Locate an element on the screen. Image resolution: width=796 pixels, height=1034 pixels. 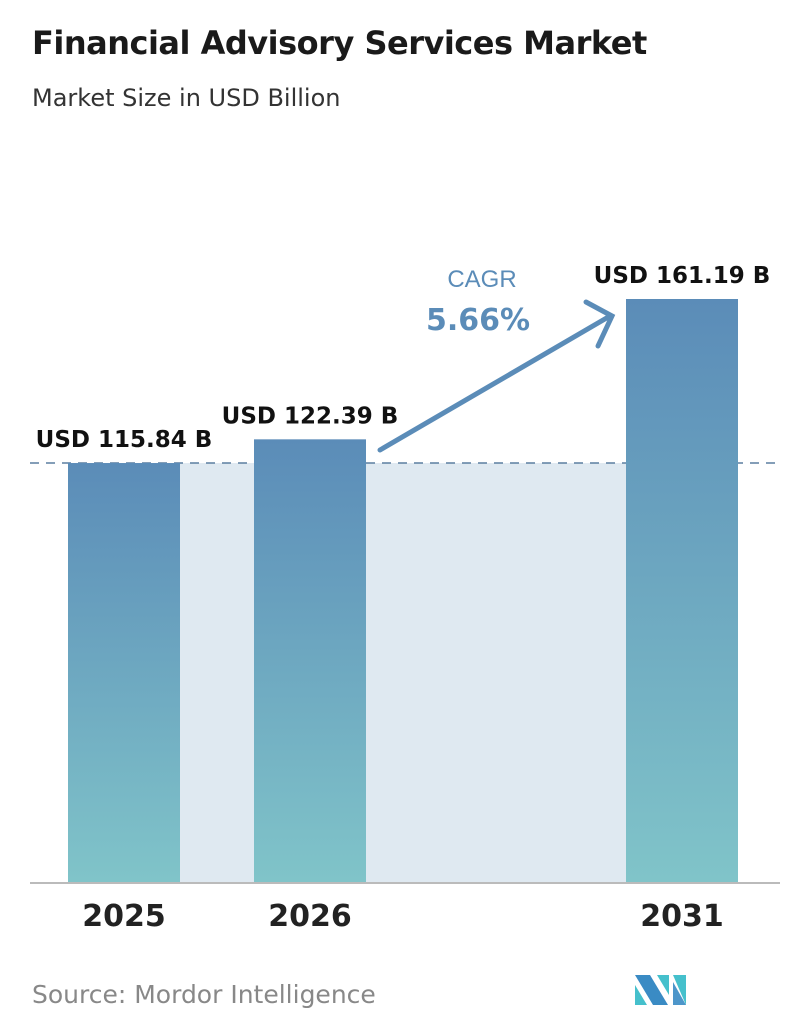
data-label: USD 115.84 B is located at coordinates (124, 440).